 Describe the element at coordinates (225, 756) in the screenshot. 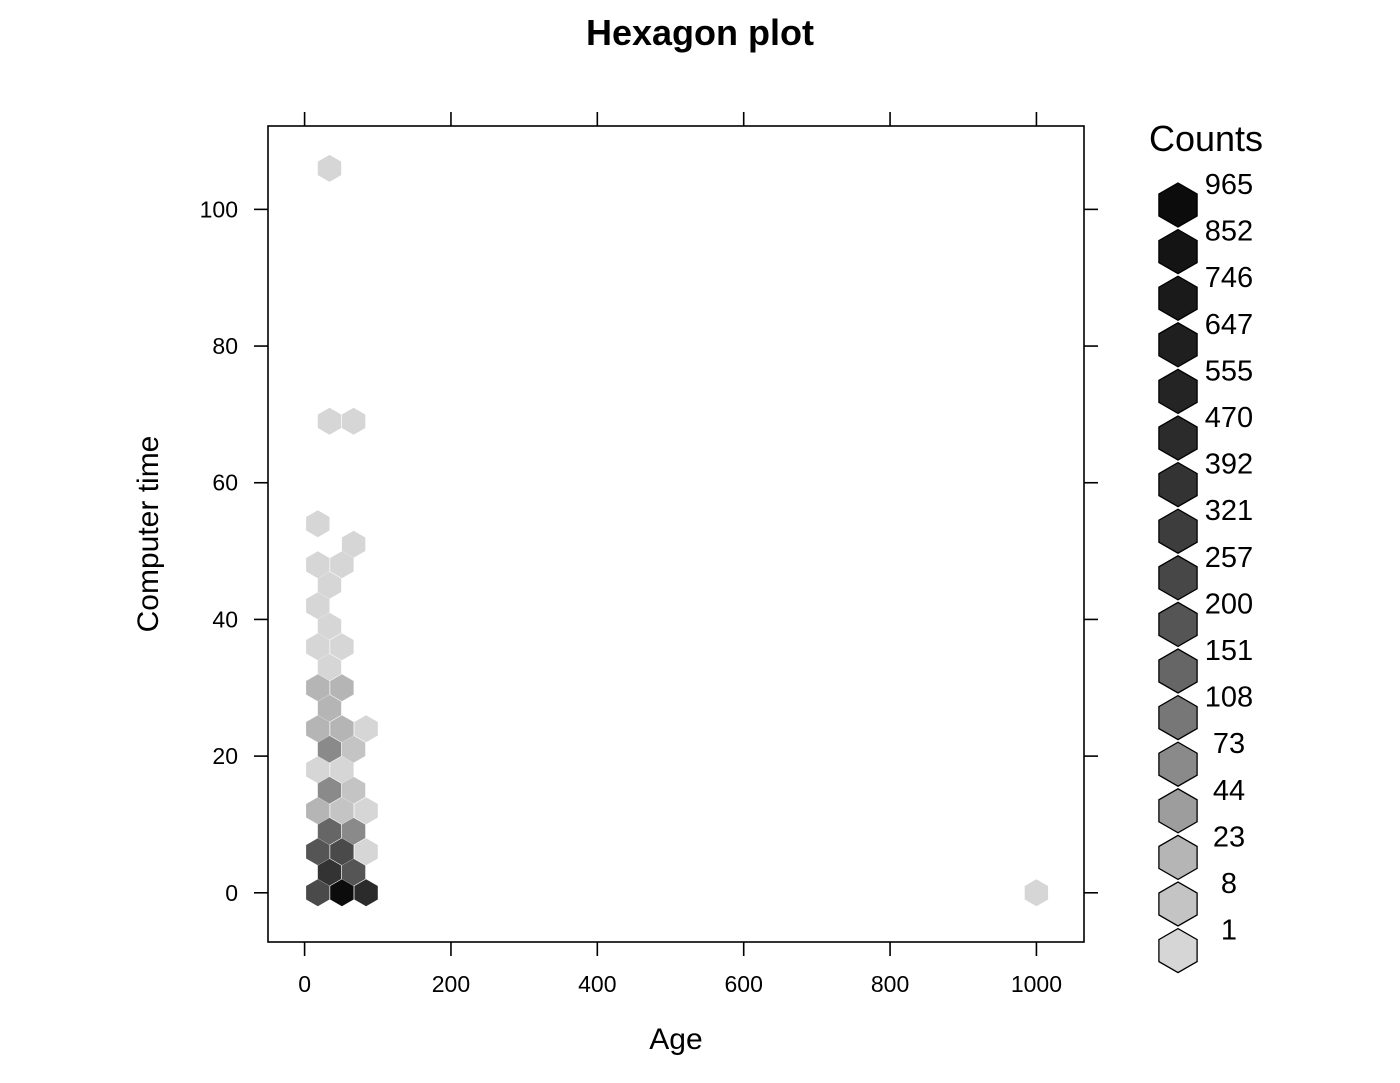

I see `y-tick-label: 20` at that location.